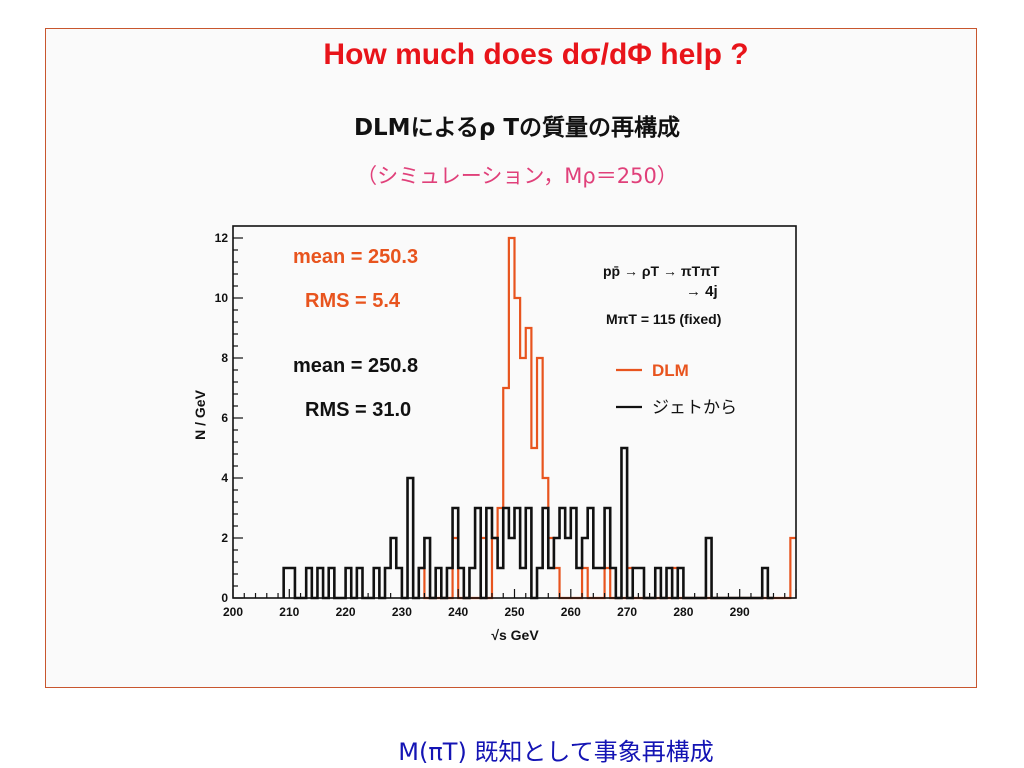 Image resolution: width=1024 pixels, height=768 pixels. Describe the element at coordinates (517, 128) in the screenshot. I see `figure-title: DLMによるρ Tの質量の再構成` at that location.